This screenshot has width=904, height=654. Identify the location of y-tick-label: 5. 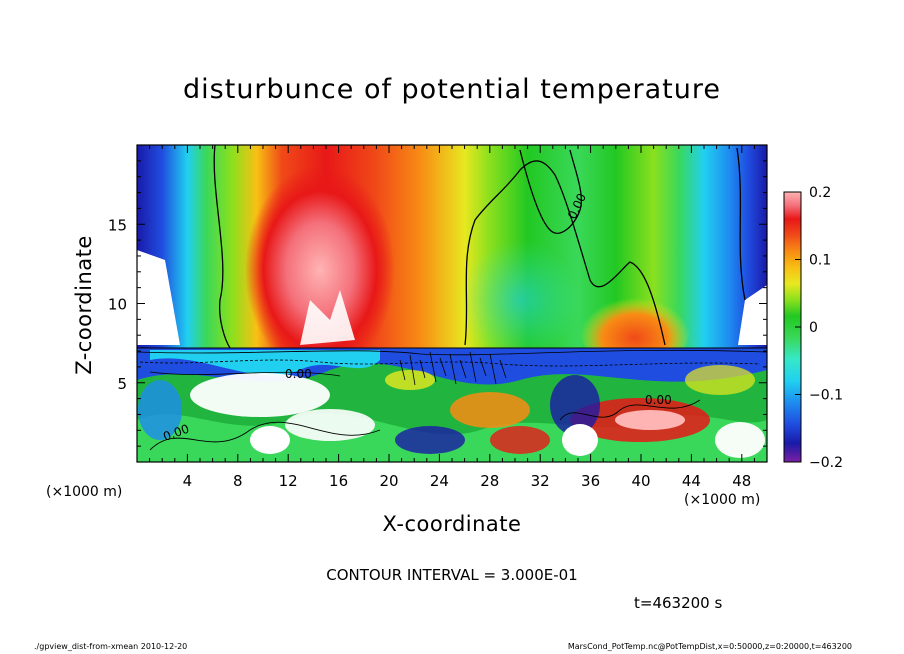
(122, 384).